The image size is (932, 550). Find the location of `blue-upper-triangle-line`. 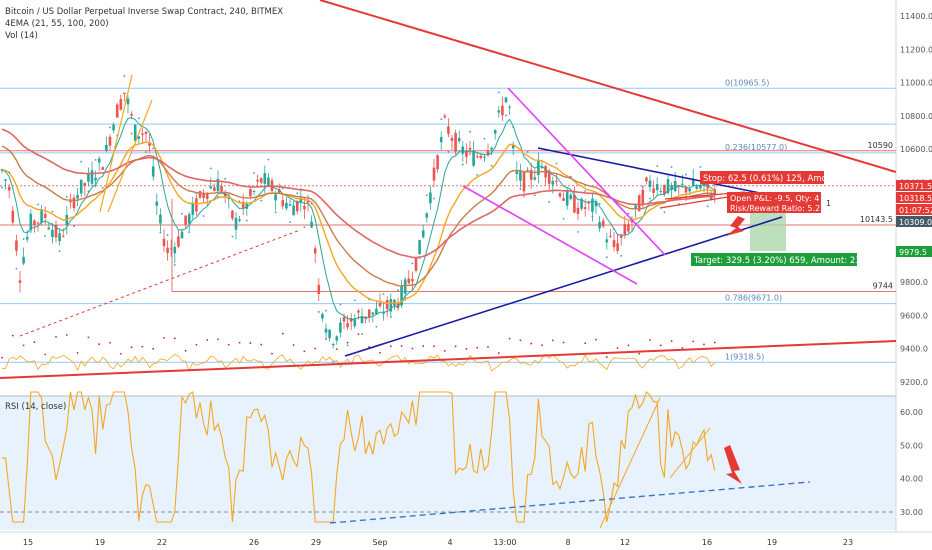

blue-upper-triangle-line is located at coordinates (649, 170).